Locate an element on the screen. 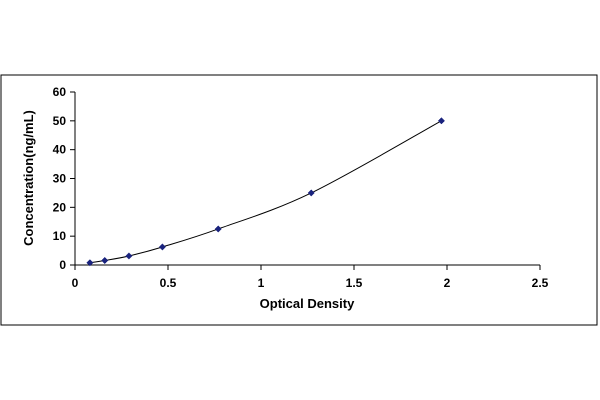 The height and width of the screenshot is (400, 600). y-tick-label: 0 is located at coordinates (62, 265).